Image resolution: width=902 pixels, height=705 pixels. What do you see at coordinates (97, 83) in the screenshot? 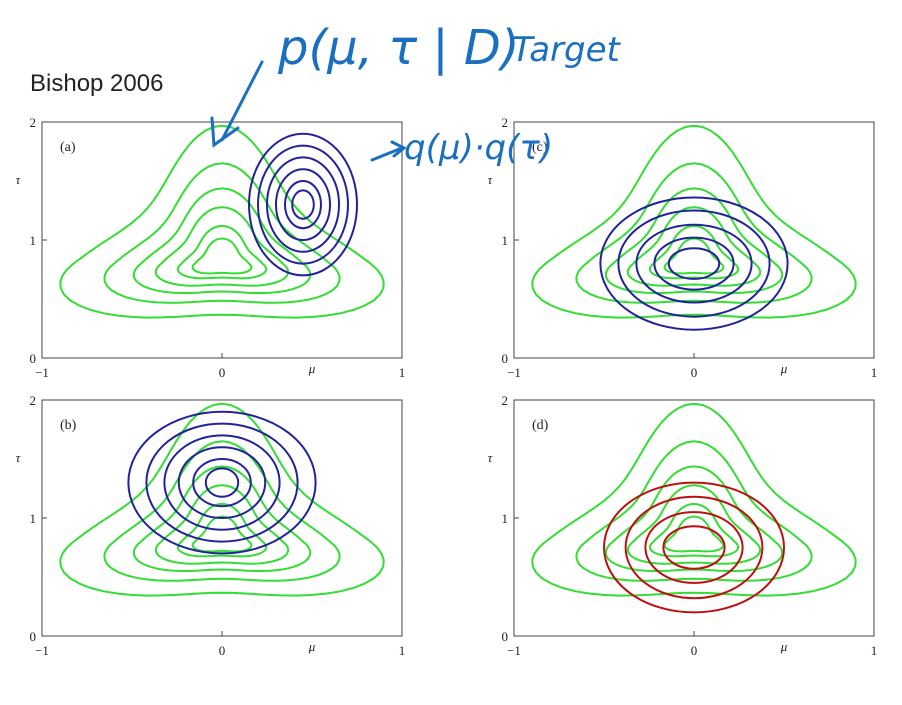
I see `figure-credit: Bishop 2006` at bounding box center [97, 83].